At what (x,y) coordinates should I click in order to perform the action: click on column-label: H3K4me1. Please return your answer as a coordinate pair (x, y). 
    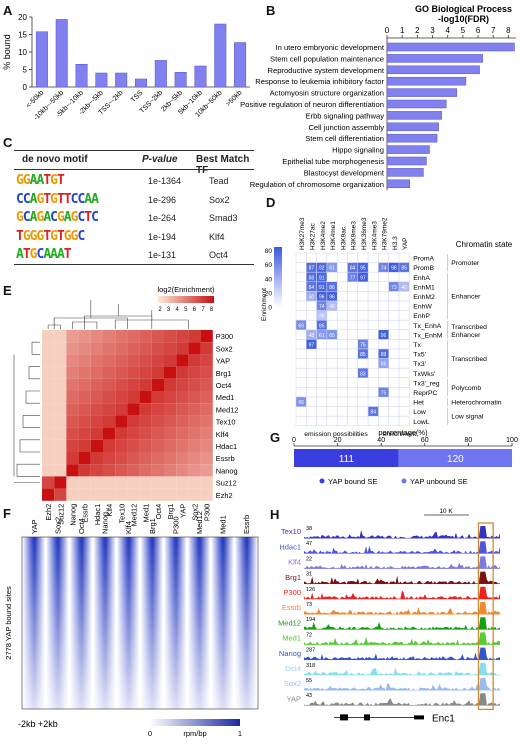
    Looking at the image, I should click on (333, 235).